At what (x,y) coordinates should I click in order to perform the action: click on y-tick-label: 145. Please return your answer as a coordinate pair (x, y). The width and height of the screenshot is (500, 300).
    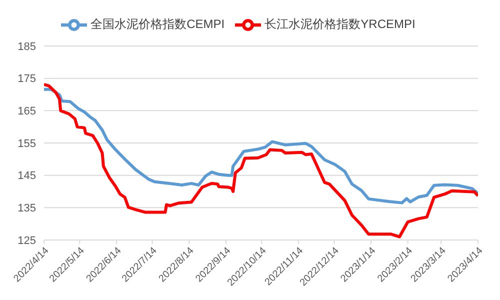
    Looking at the image, I should click on (27, 176).